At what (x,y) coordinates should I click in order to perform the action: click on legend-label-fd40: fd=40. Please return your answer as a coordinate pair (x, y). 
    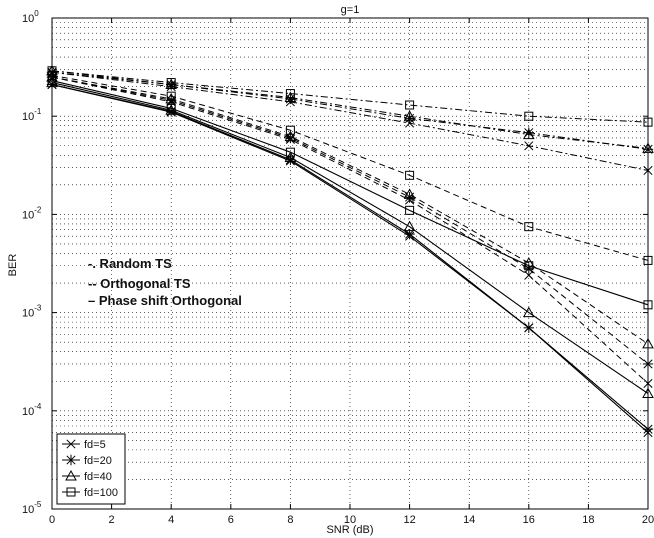
    Looking at the image, I should click on (98, 477).